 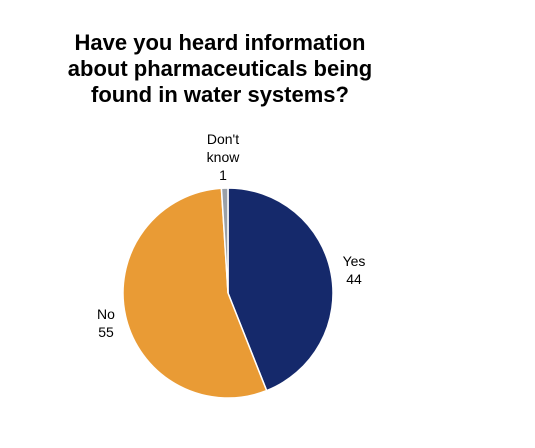 What do you see at coordinates (223, 175) in the screenshot?
I see `slice-value-dont-know: 1` at bounding box center [223, 175].